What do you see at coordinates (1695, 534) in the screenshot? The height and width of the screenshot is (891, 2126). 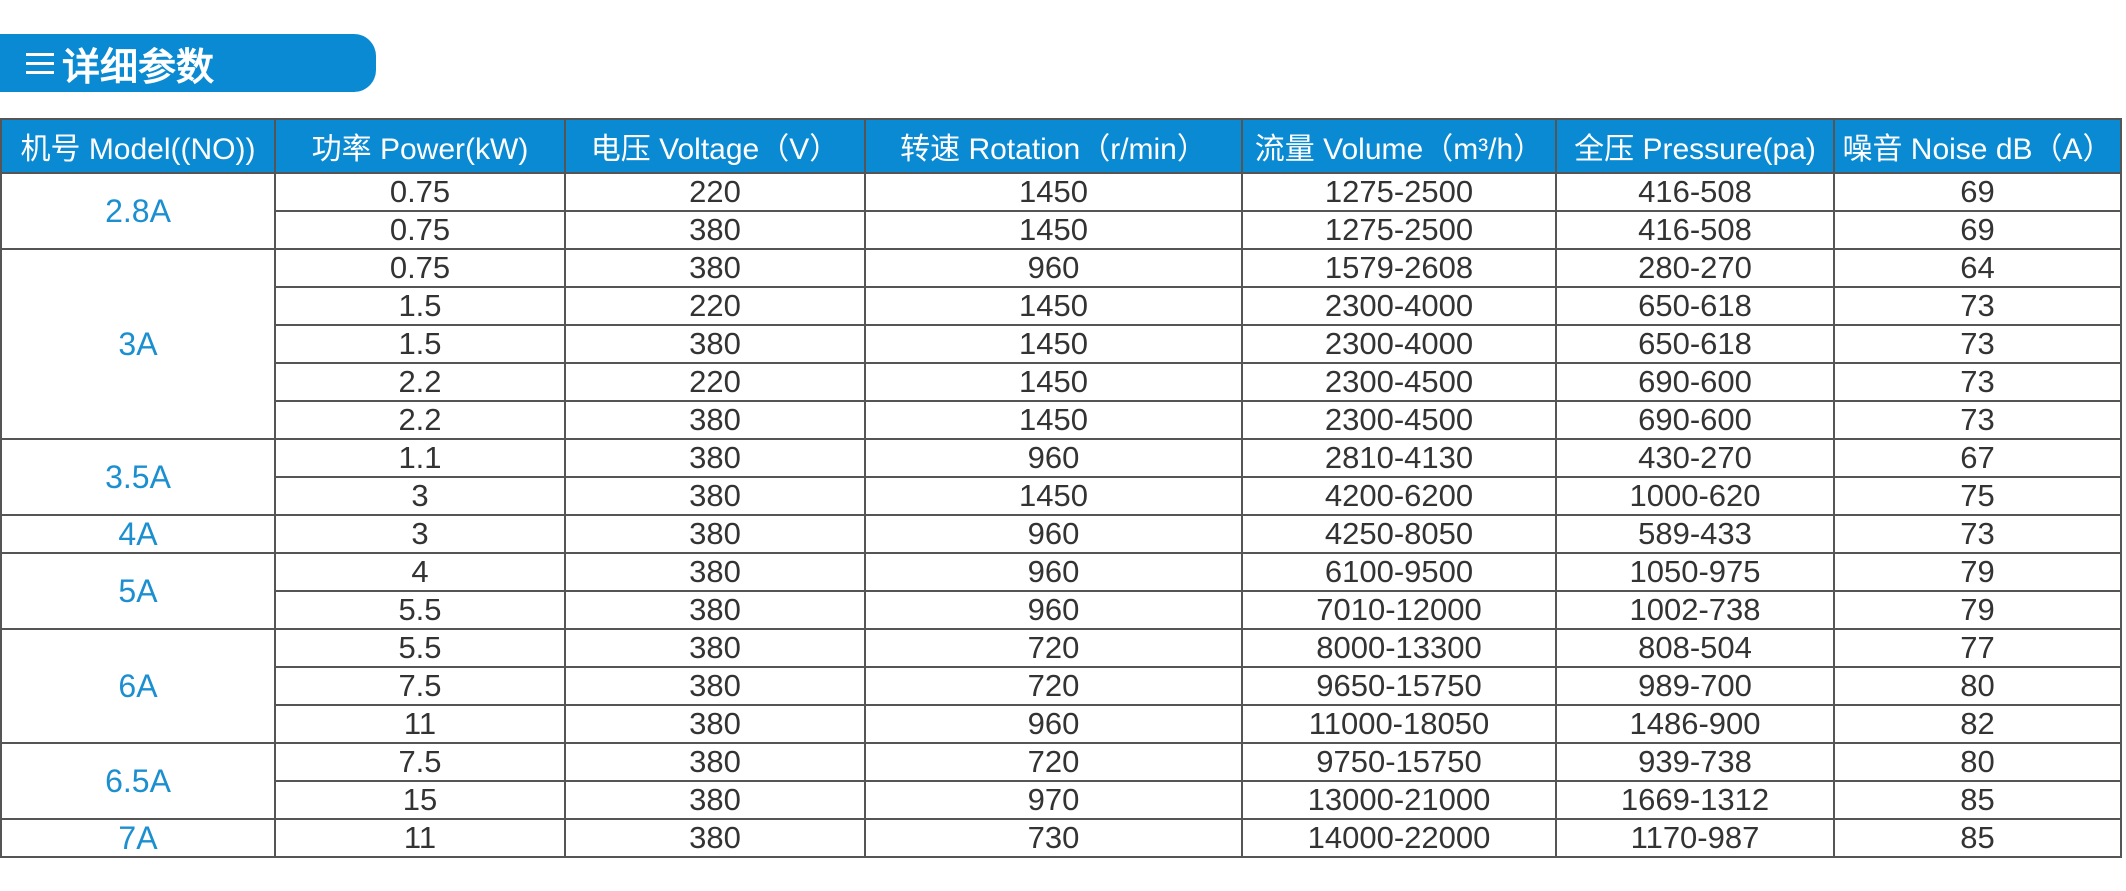 I see `data-cell: 589-433` at bounding box center [1695, 534].